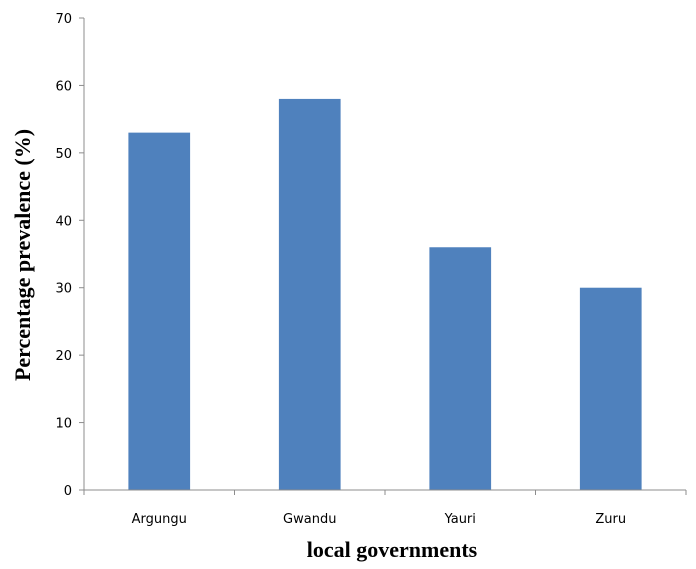  Describe the element at coordinates (610, 388) in the screenshot. I see `bar-zuru` at that location.